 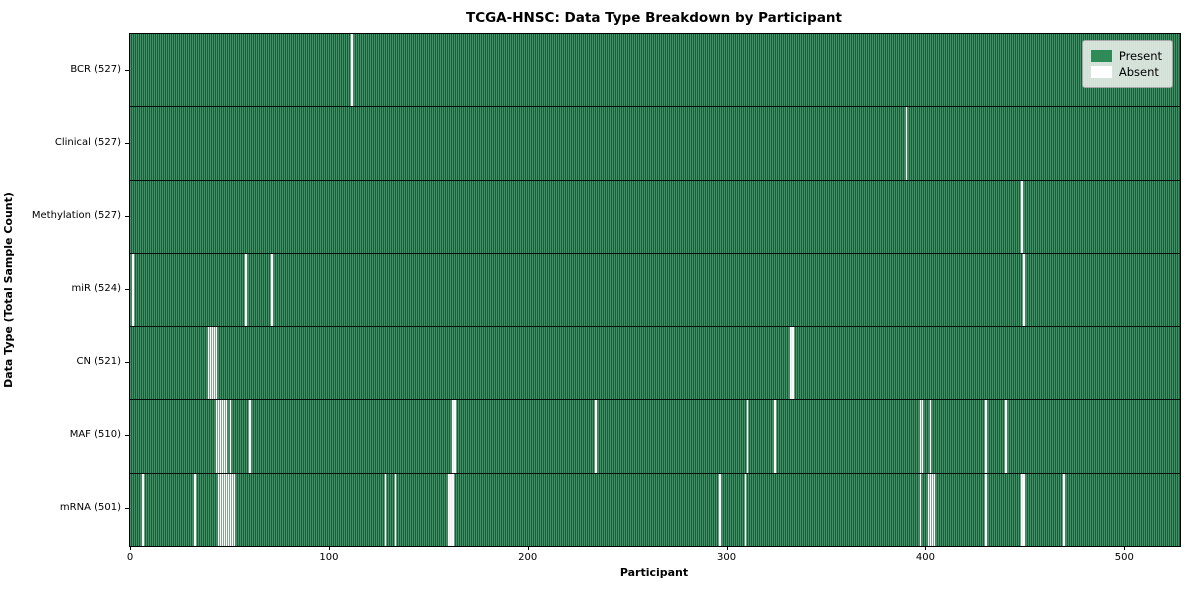 What do you see at coordinates (655, 363) in the screenshot?
I see `heatmap-row-cn` at bounding box center [655, 363].